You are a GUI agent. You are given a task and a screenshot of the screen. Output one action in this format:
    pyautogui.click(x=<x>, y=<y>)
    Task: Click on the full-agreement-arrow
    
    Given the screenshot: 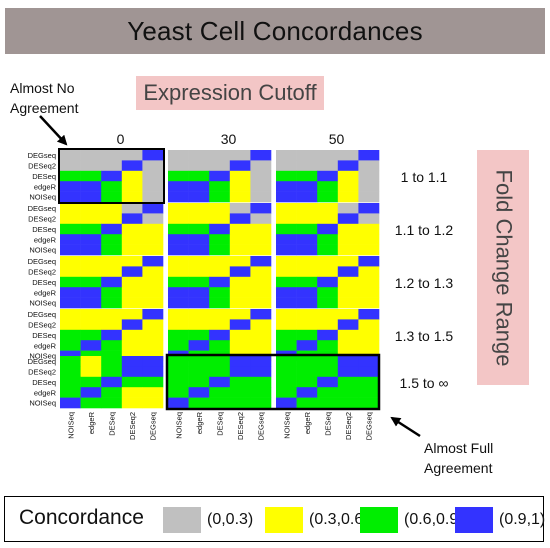 What is the action you would take?
    pyautogui.click(x=405, y=427)
    